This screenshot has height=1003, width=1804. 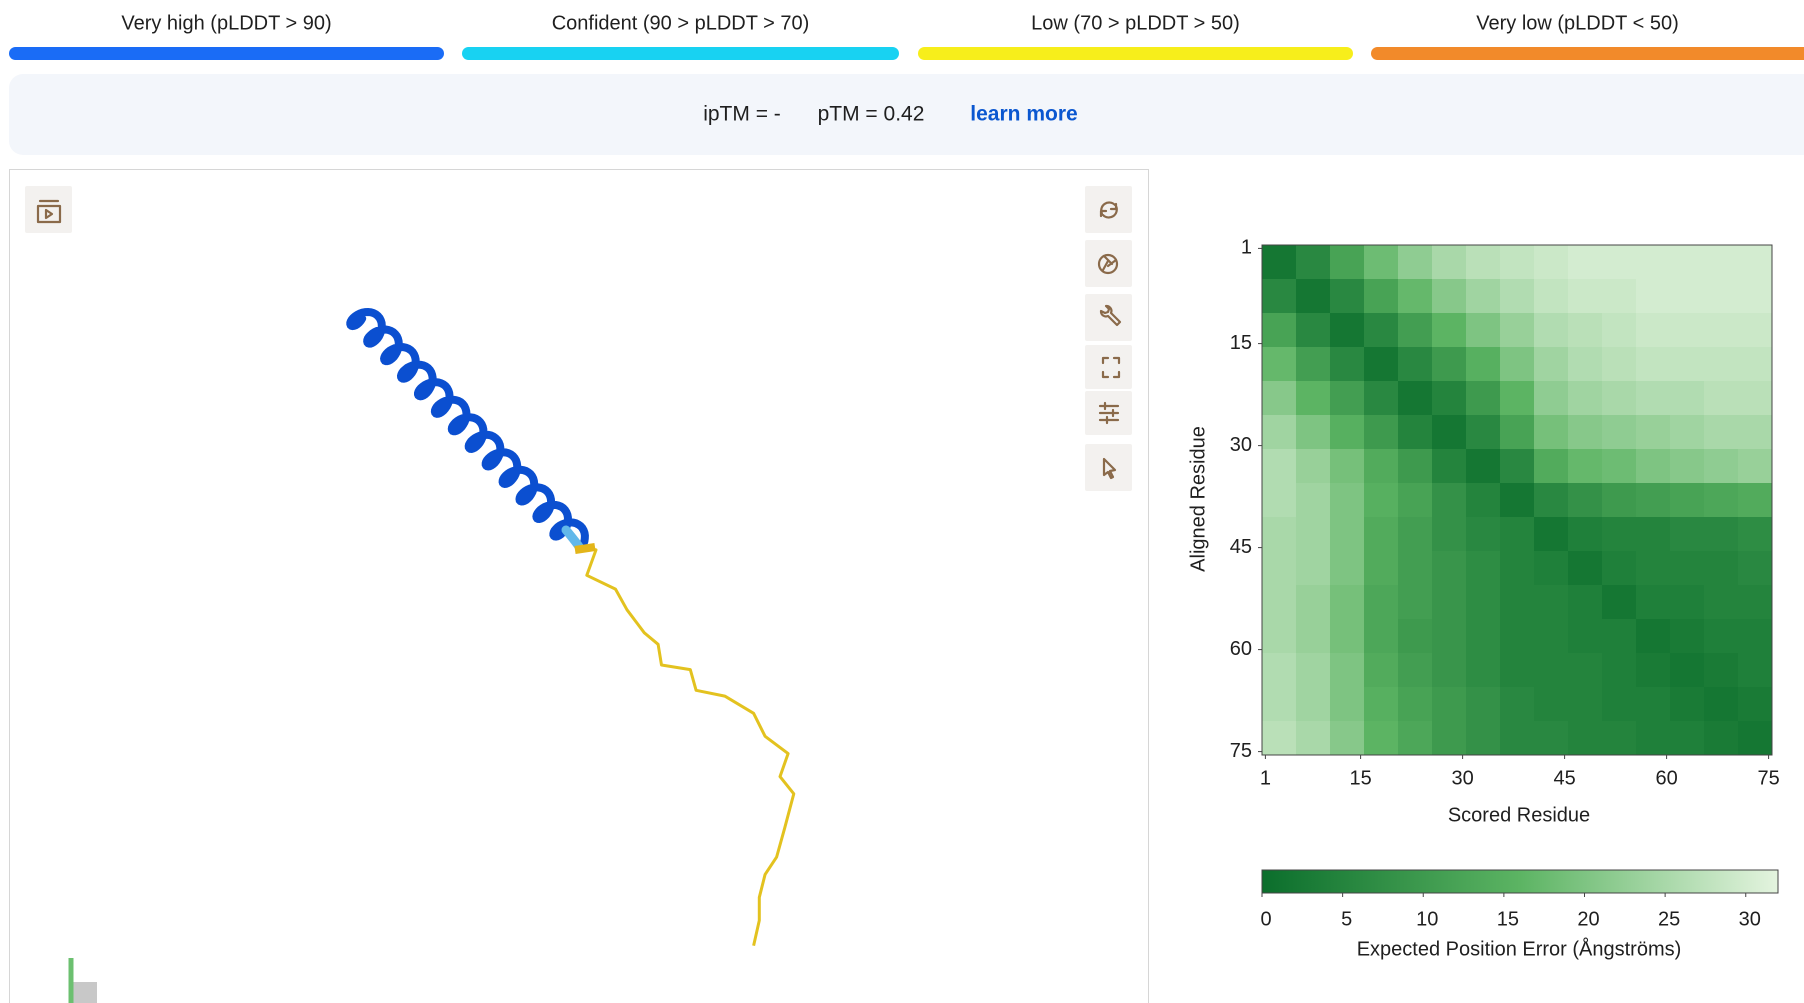 I want to click on y-tick-label: 1, so click(x=1246, y=248).